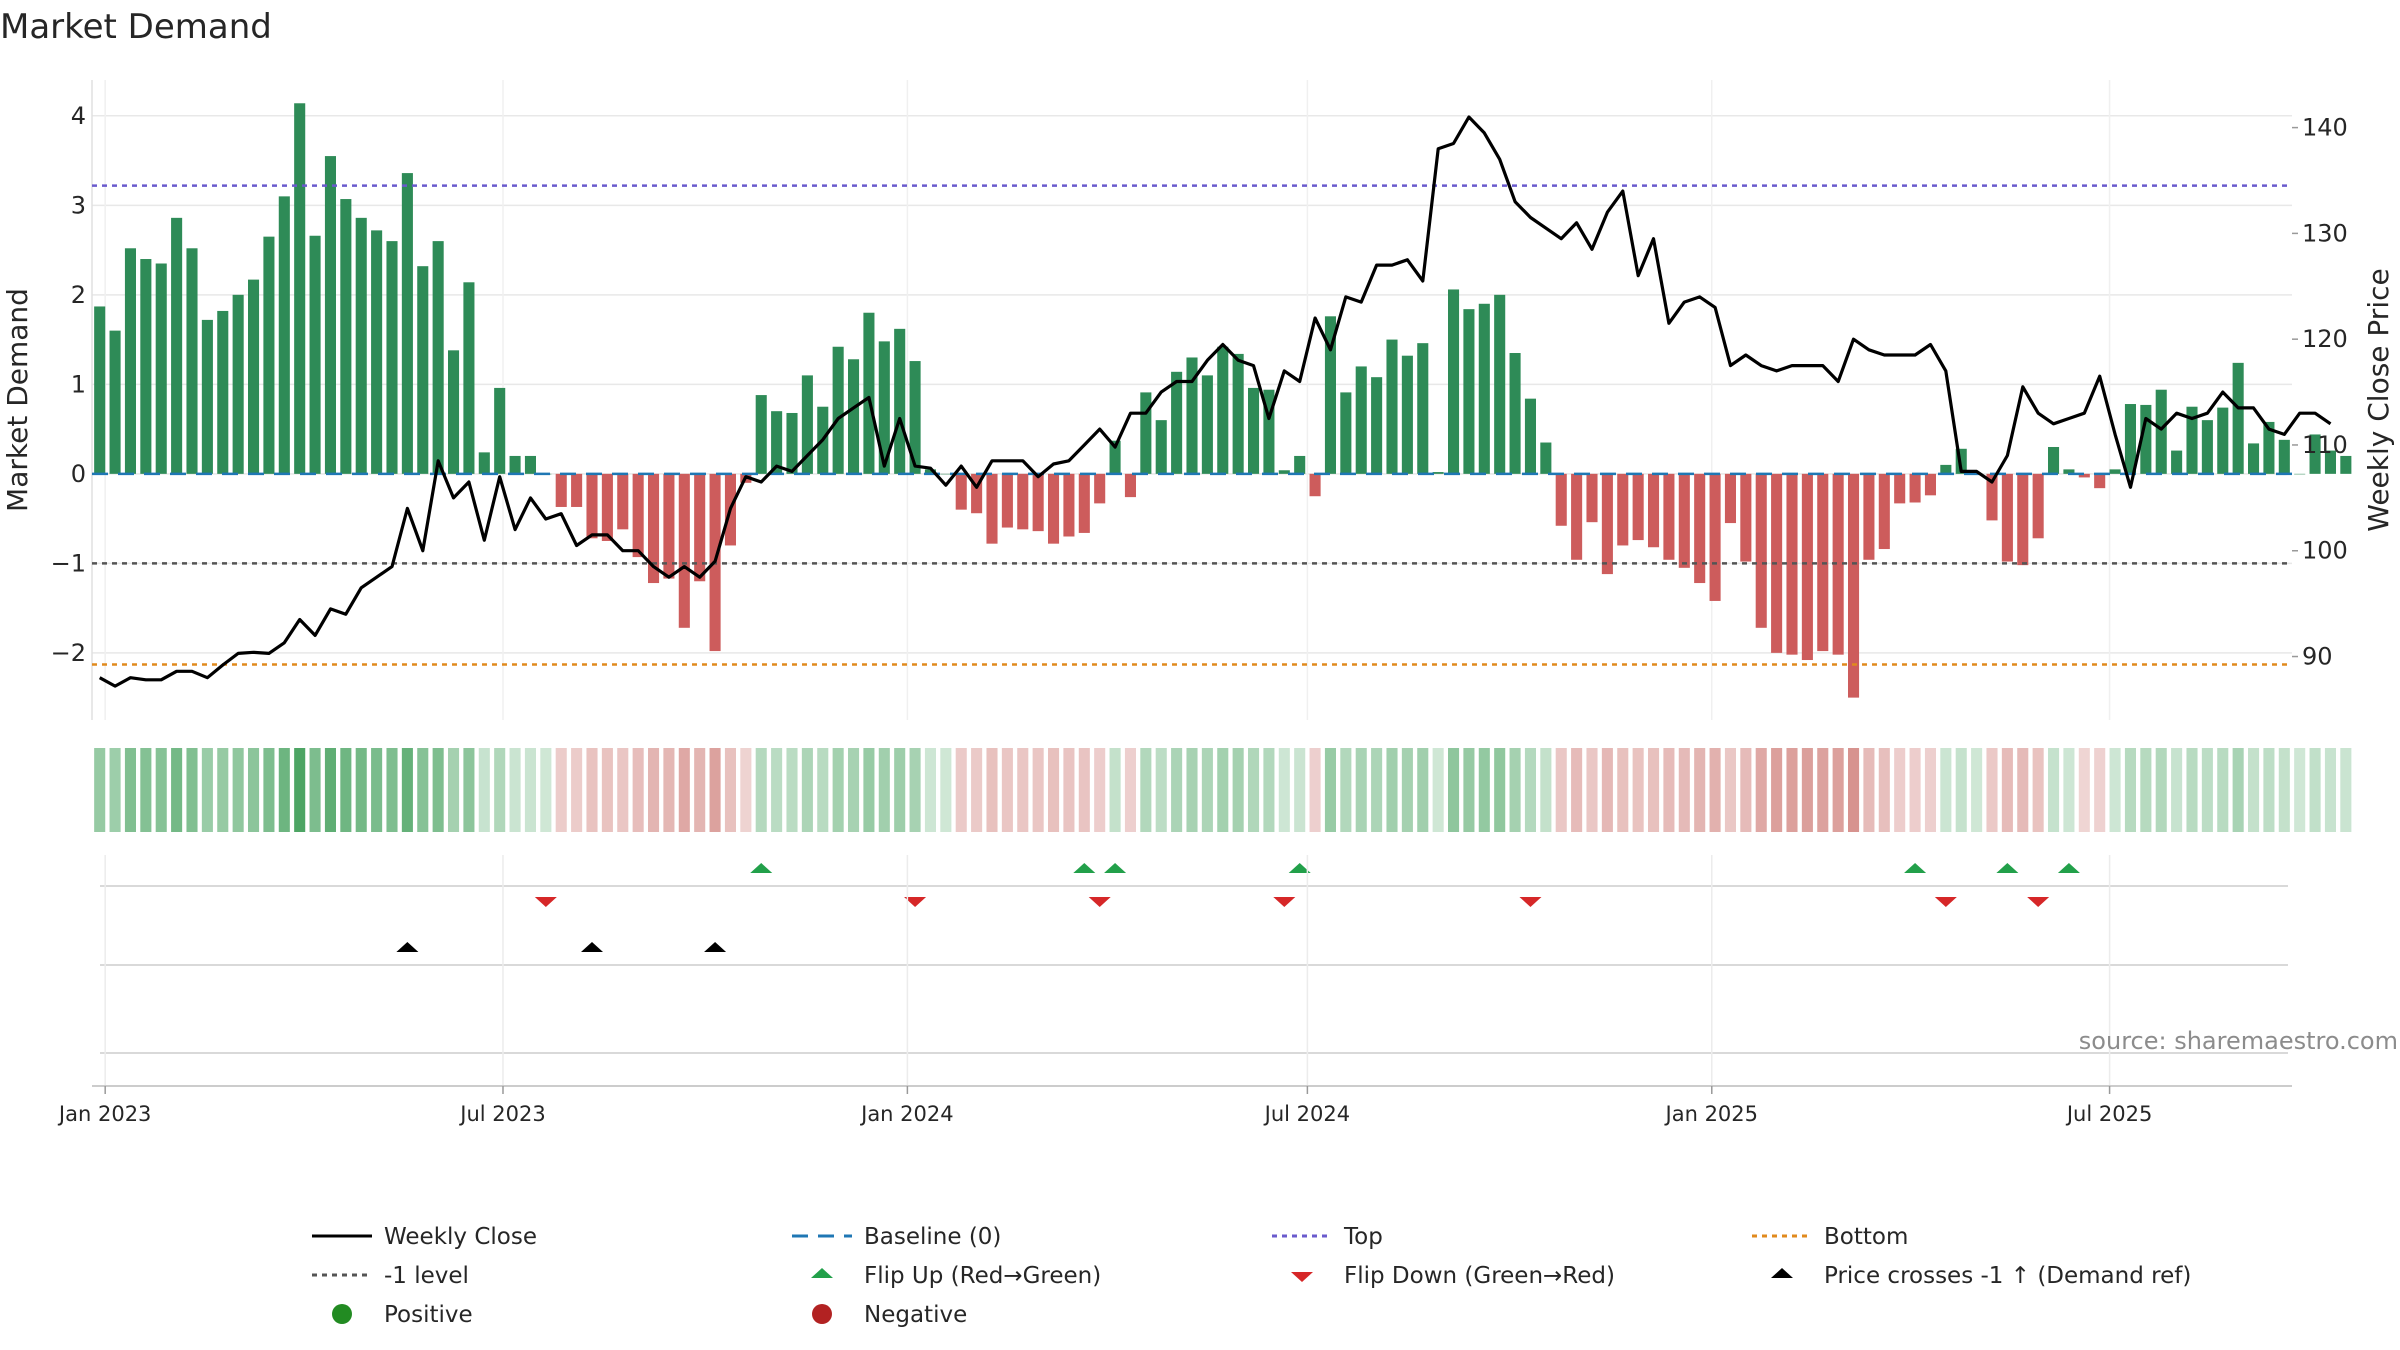 The width and height of the screenshot is (2400, 1350). Describe the element at coordinates (136, 27) in the screenshot. I see `chart-title: Market Demand` at that location.